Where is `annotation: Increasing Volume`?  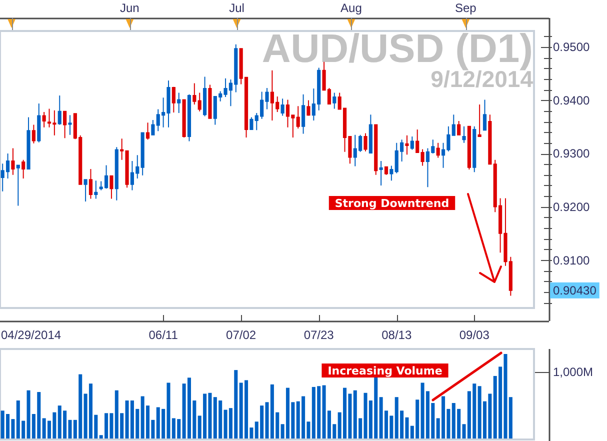 annotation: Increasing Volume is located at coordinates (385, 371).